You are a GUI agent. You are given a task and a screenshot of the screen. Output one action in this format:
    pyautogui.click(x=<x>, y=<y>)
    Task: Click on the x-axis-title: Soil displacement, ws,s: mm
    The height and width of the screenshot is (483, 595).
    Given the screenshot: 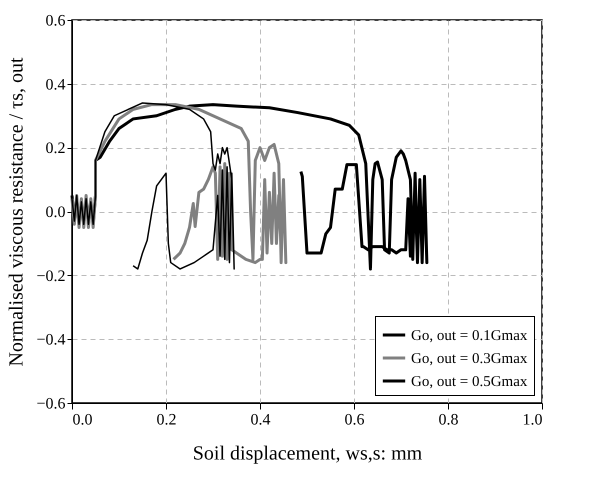 What is the action you would take?
    pyautogui.click(x=307, y=453)
    